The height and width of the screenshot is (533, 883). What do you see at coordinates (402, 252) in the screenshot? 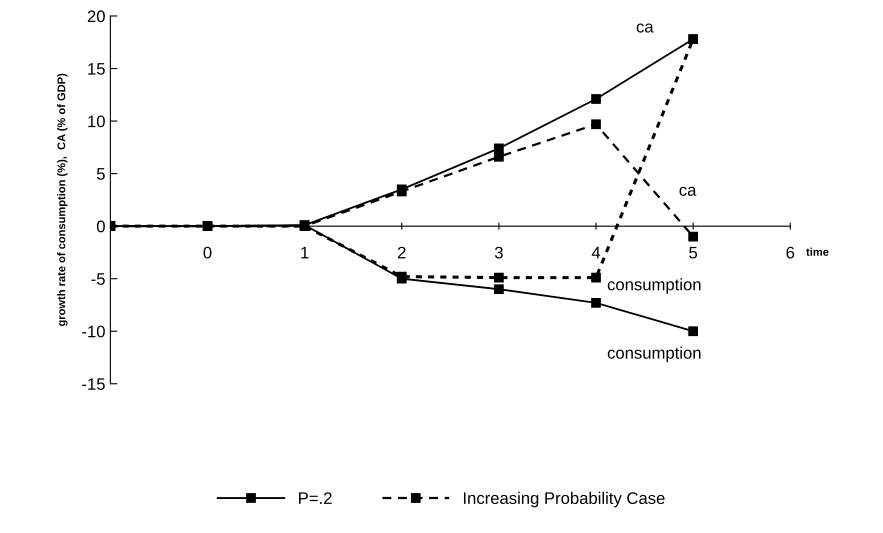
I see `x-tick-label: 2` at bounding box center [402, 252].